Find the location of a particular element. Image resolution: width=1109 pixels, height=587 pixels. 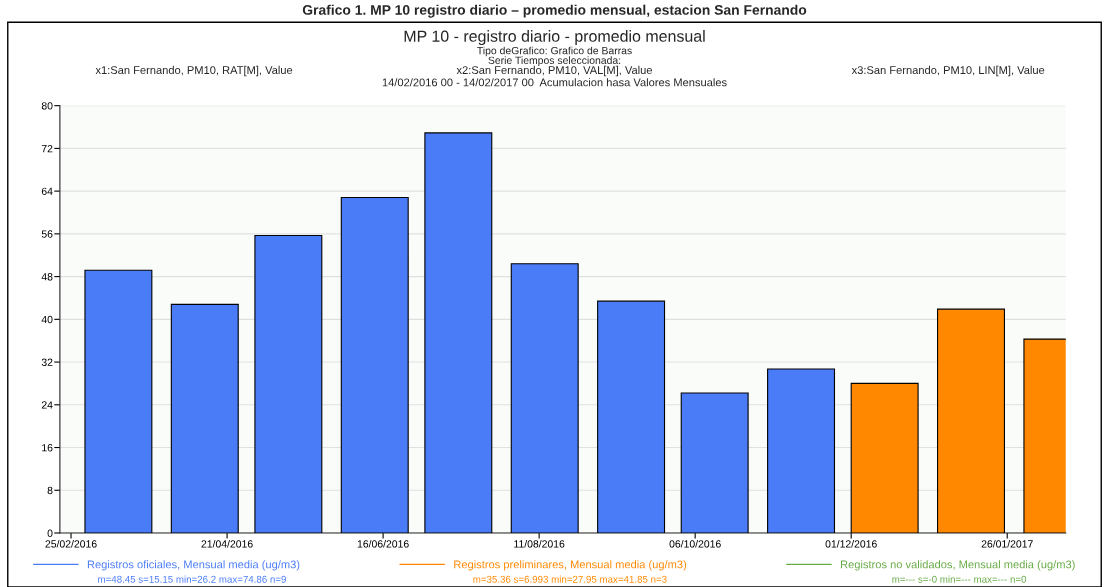

text: x3:San Fernando, PM10, LIN[M], Value is located at coordinates (948, 71).